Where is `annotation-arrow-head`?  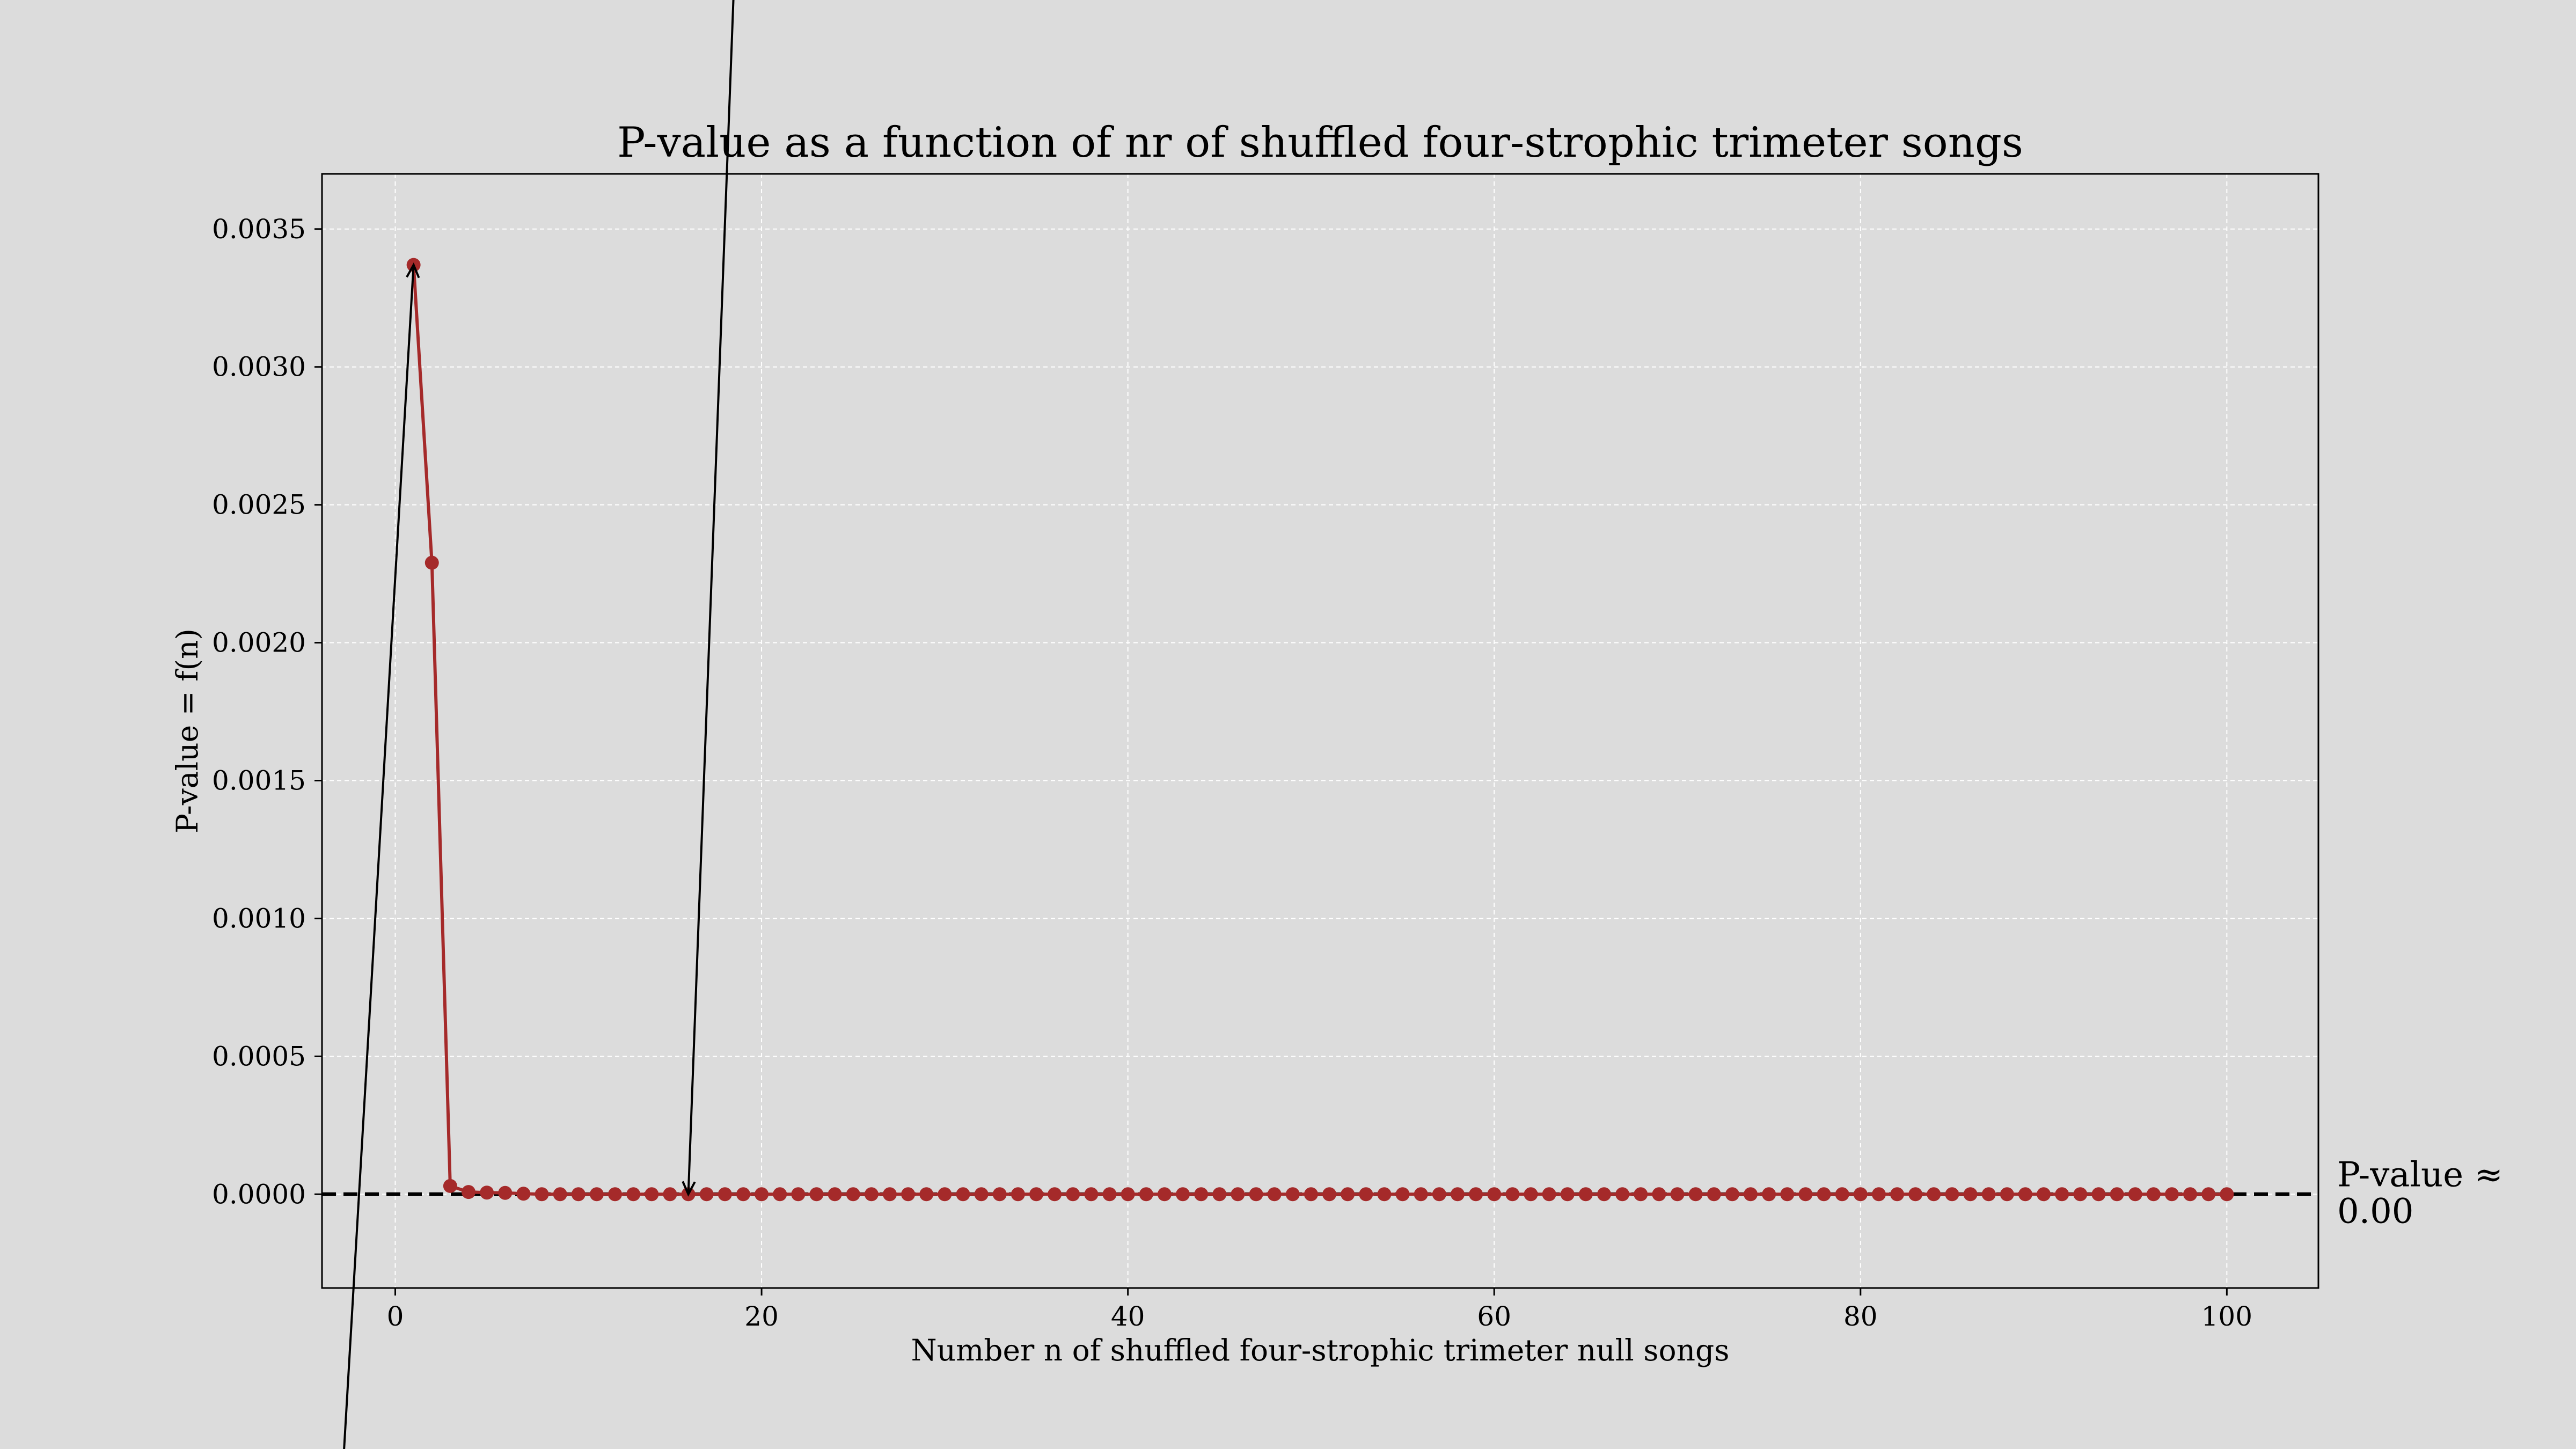 annotation-arrow-head is located at coordinates (689, 1189).